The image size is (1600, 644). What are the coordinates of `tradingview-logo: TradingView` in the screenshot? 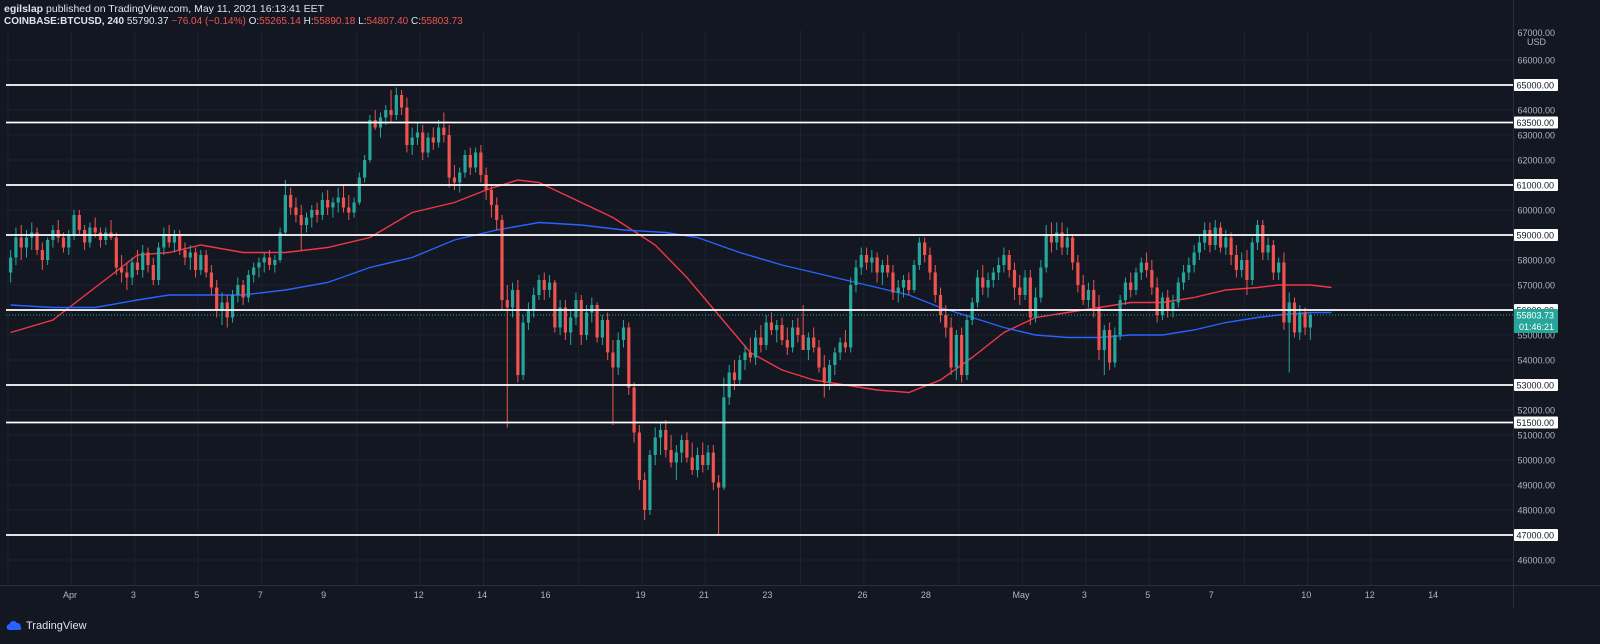 It's located at (46, 626).